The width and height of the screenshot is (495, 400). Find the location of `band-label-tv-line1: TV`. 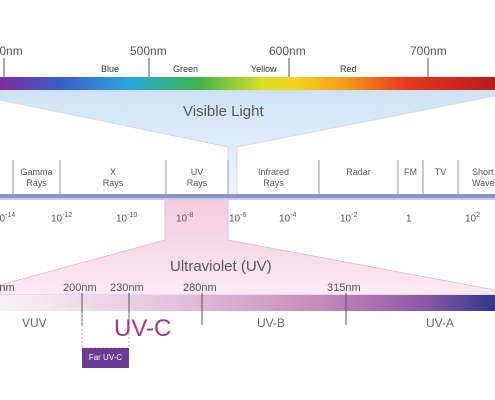

band-label-tv-line1: TV is located at coordinates (440, 172).